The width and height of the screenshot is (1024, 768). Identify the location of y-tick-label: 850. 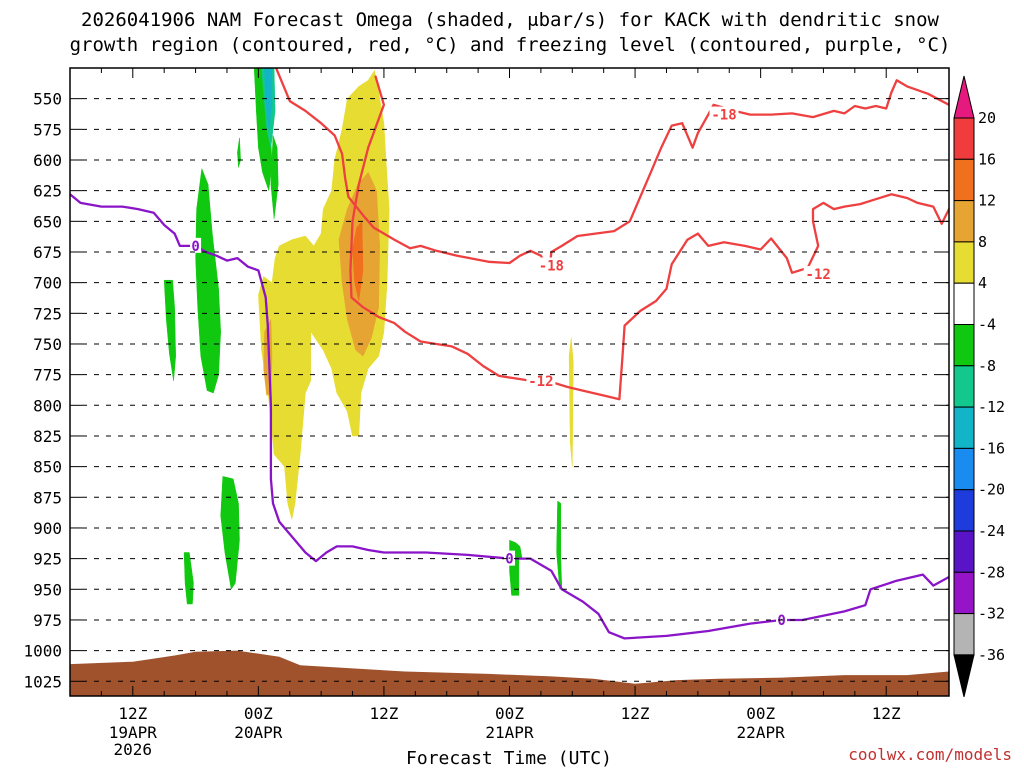
(47, 467).